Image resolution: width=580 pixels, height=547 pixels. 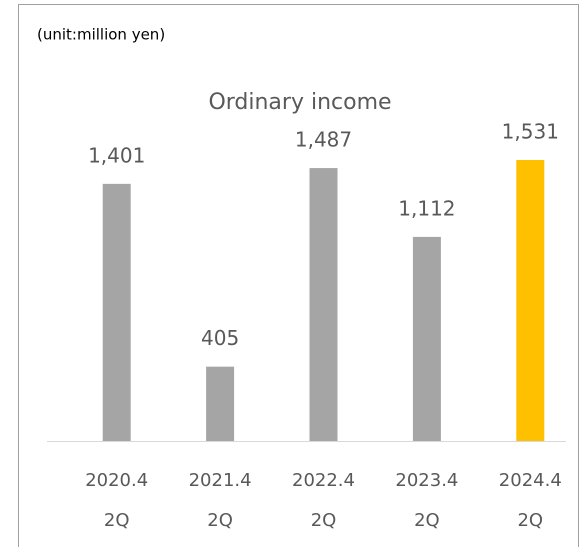 I want to click on x-tick-label: 2022.4, so click(x=323, y=480).